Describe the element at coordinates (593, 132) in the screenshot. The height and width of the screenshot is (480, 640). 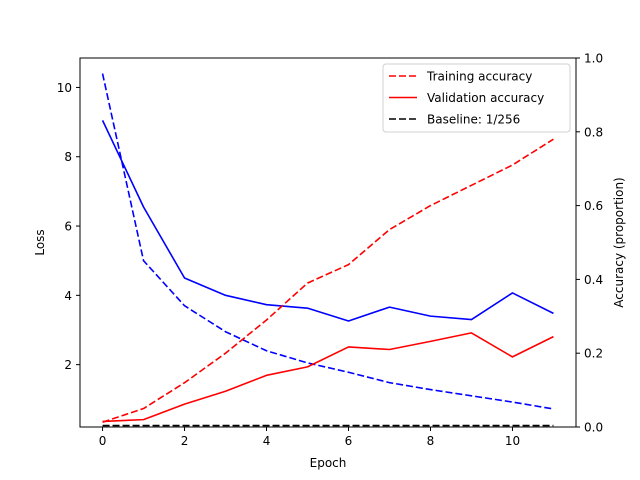
I see `y-right-tick-label: 0.8` at that location.